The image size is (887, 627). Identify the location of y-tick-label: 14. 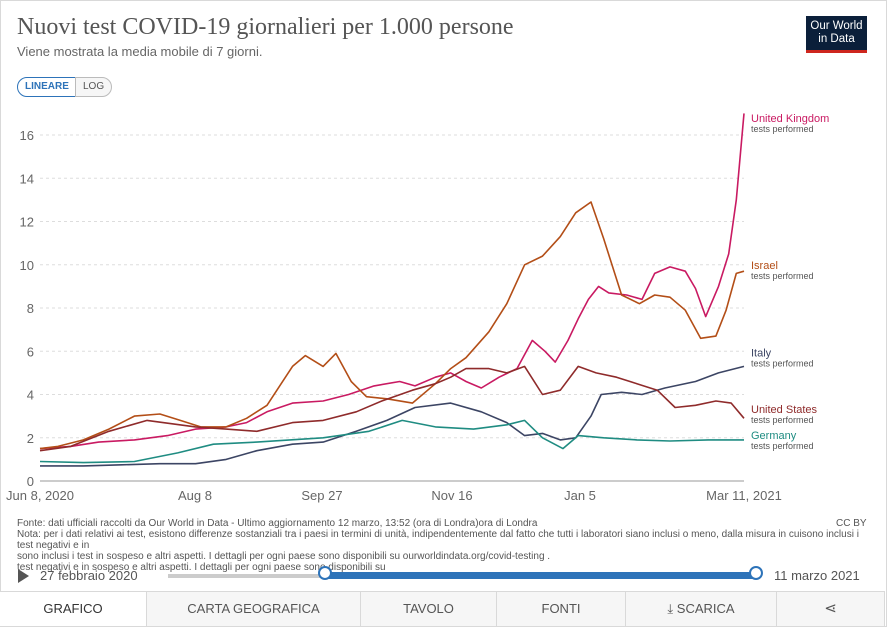
(27, 178).